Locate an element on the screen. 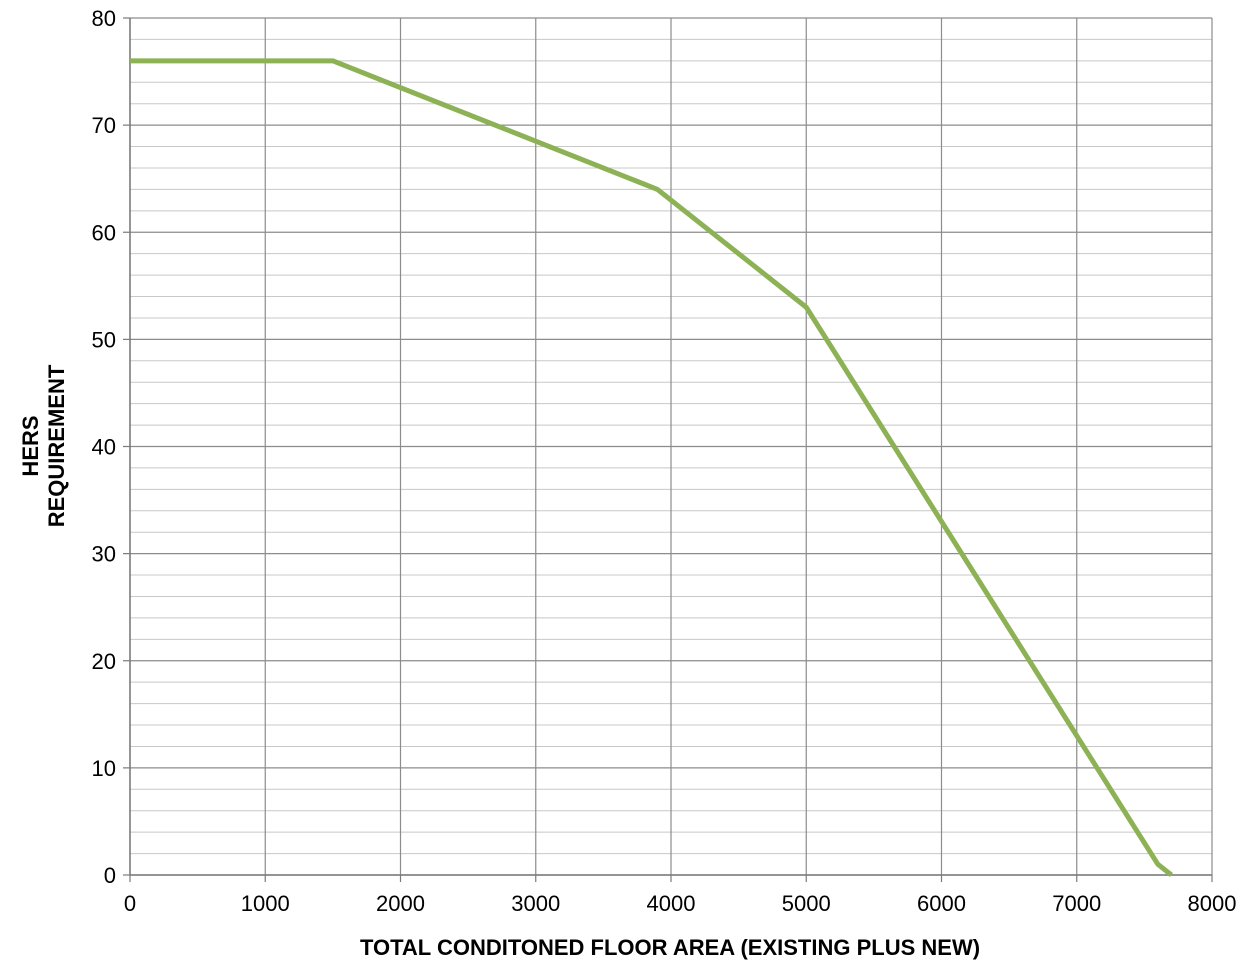  y-tick-label: 80 is located at coordinates (104, 18).